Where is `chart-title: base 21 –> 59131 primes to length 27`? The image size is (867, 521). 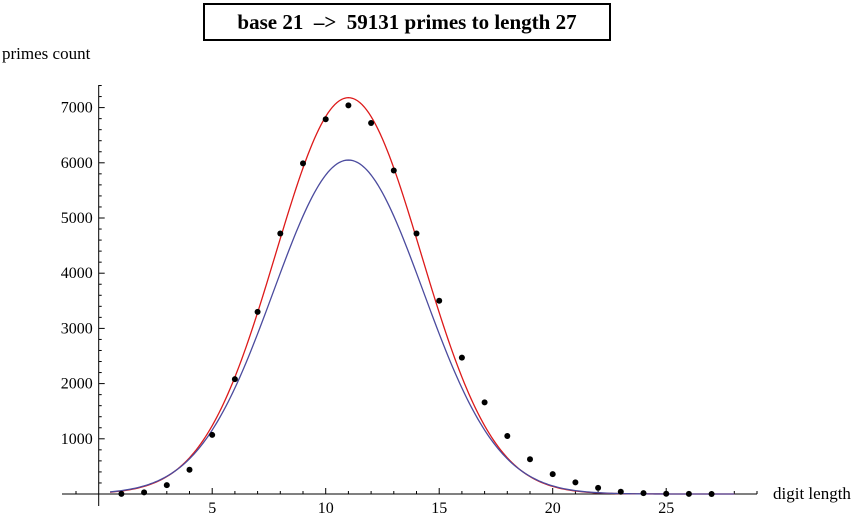 chart-title: base 21 –> 59131 primes to length 27 is located at coordinates (407, 22).